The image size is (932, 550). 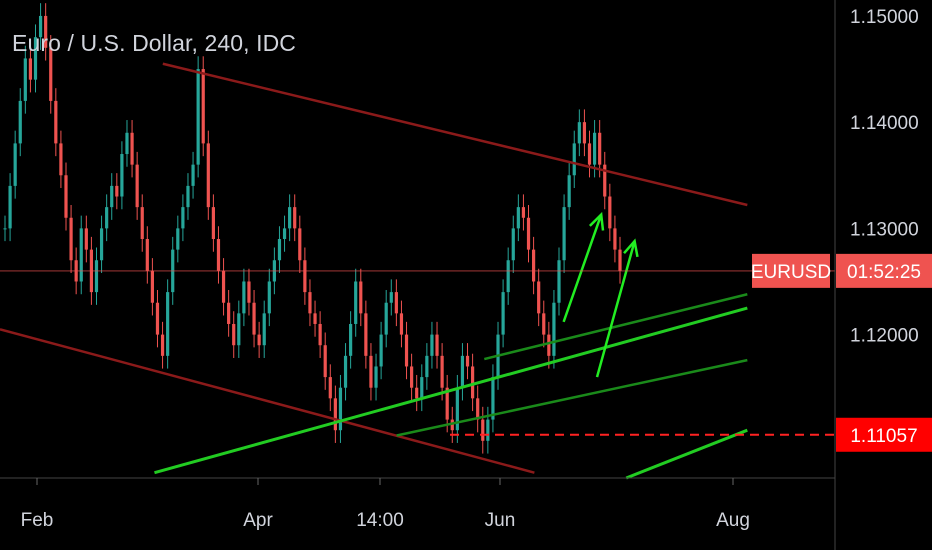 I want to click on y-axis: 1.15000 1.14000 1.13000 1.12000, so click(x=884, y=177).